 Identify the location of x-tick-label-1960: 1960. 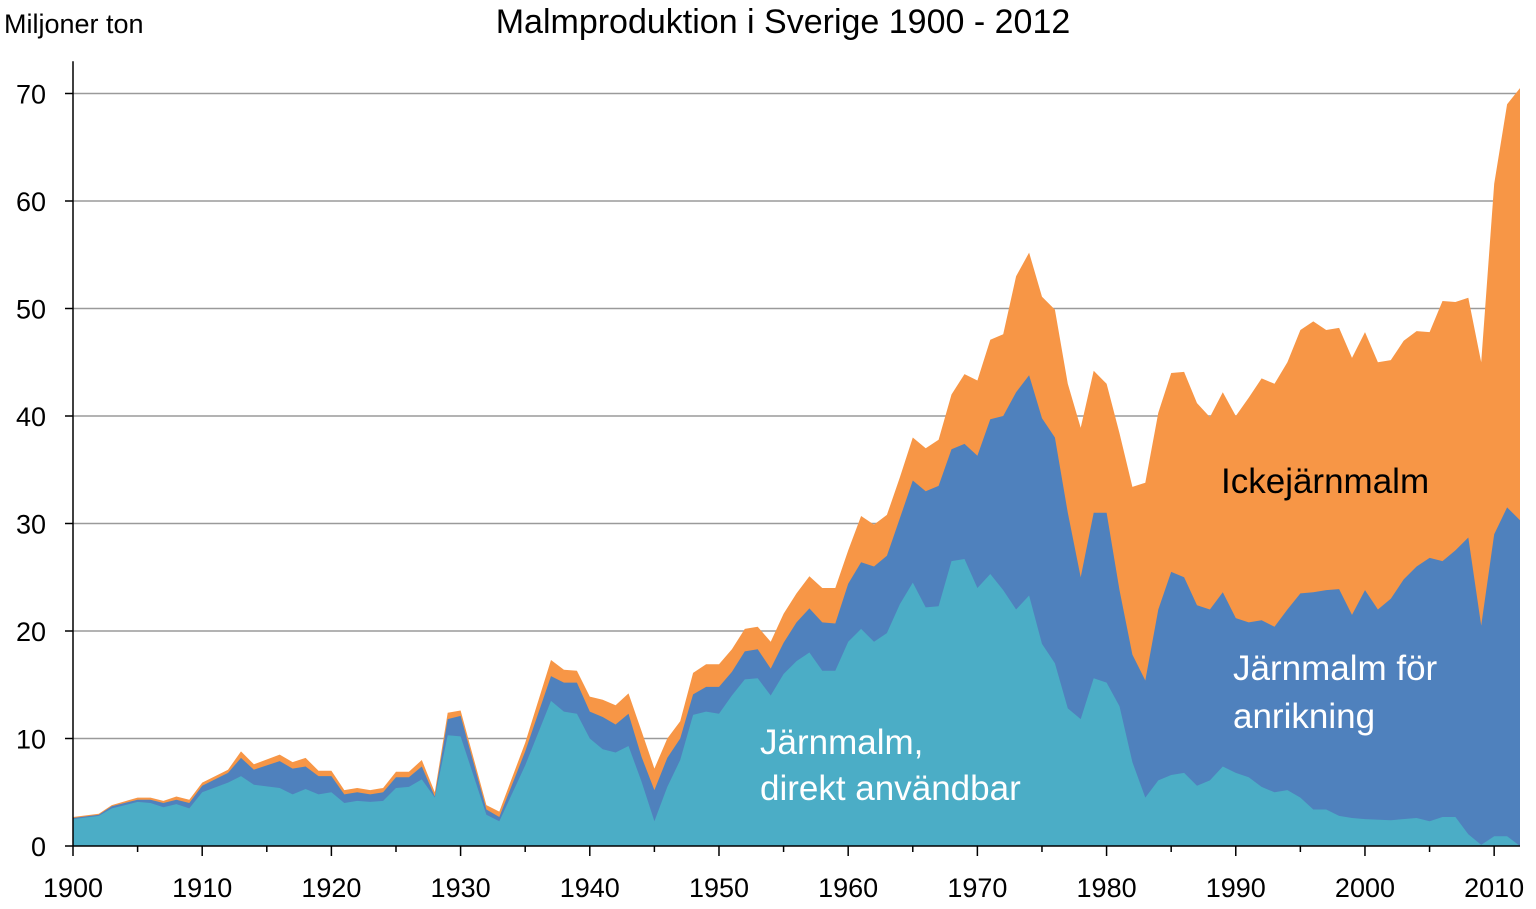
(848, 888).